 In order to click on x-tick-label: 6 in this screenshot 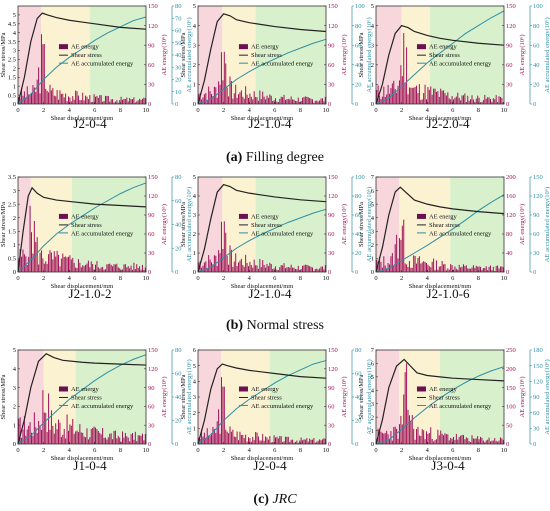, I will do `click(453, 450)`.